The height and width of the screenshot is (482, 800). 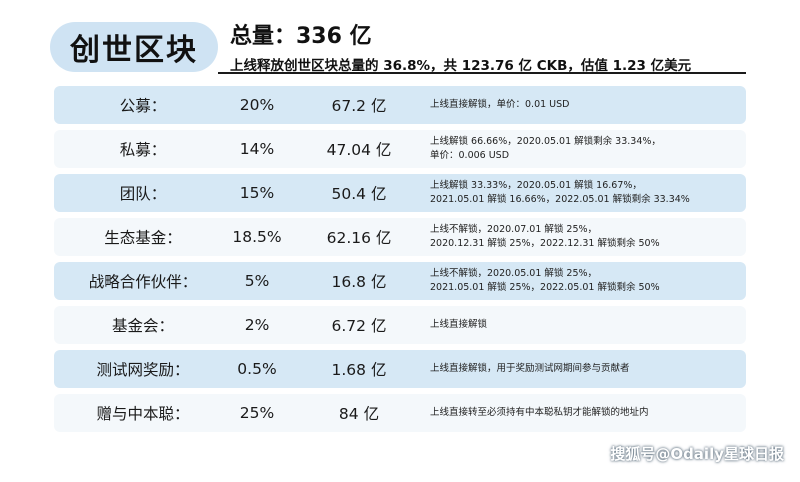 I want to click on row-amount: 62.16 亿, so click(x=359, y=238).